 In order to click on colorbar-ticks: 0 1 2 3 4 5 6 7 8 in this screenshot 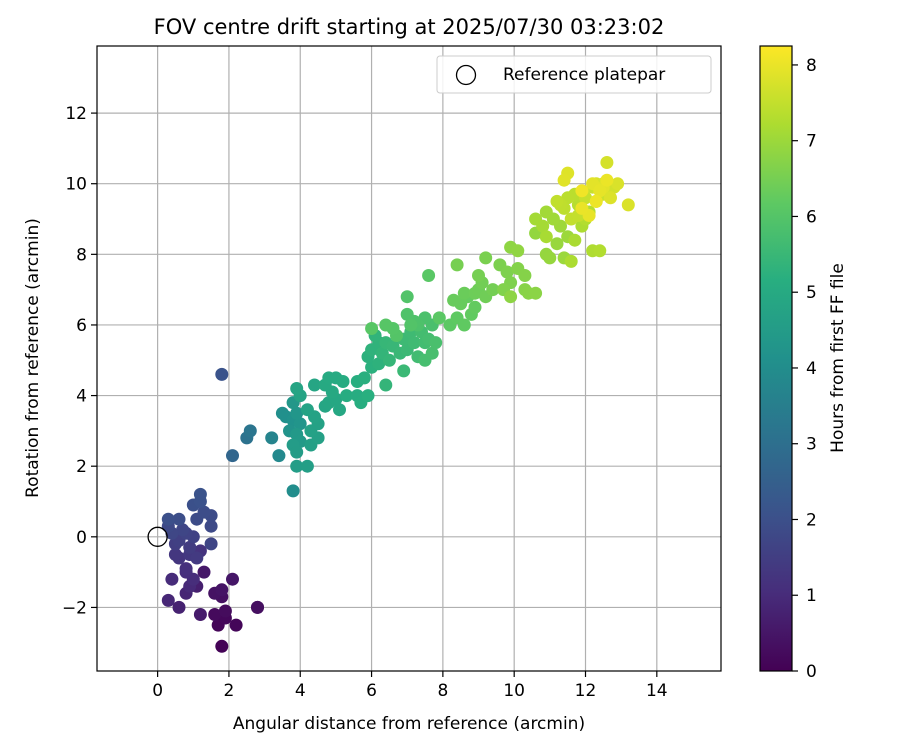, I will do `click(804, 369)`.